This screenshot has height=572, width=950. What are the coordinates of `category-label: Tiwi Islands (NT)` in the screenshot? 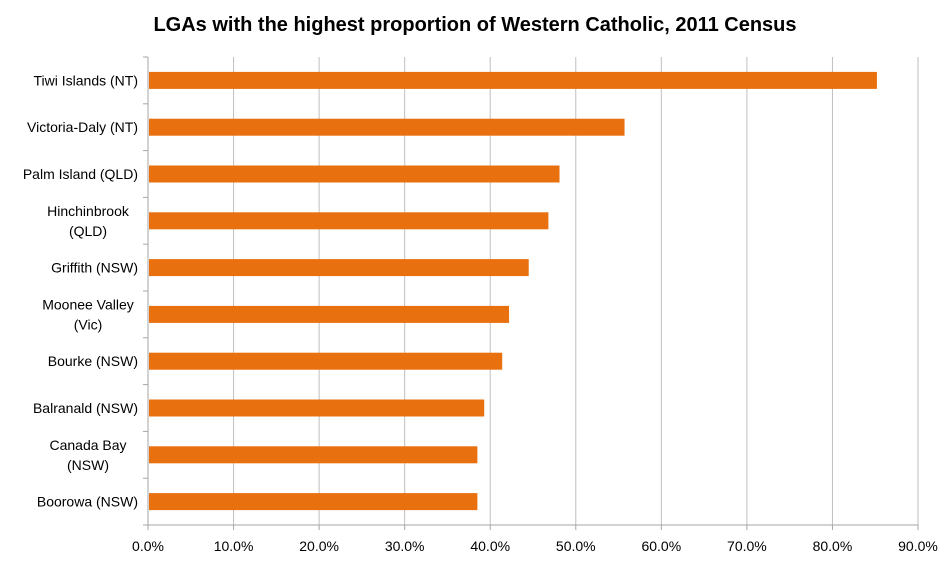 It's located at (86, 80).